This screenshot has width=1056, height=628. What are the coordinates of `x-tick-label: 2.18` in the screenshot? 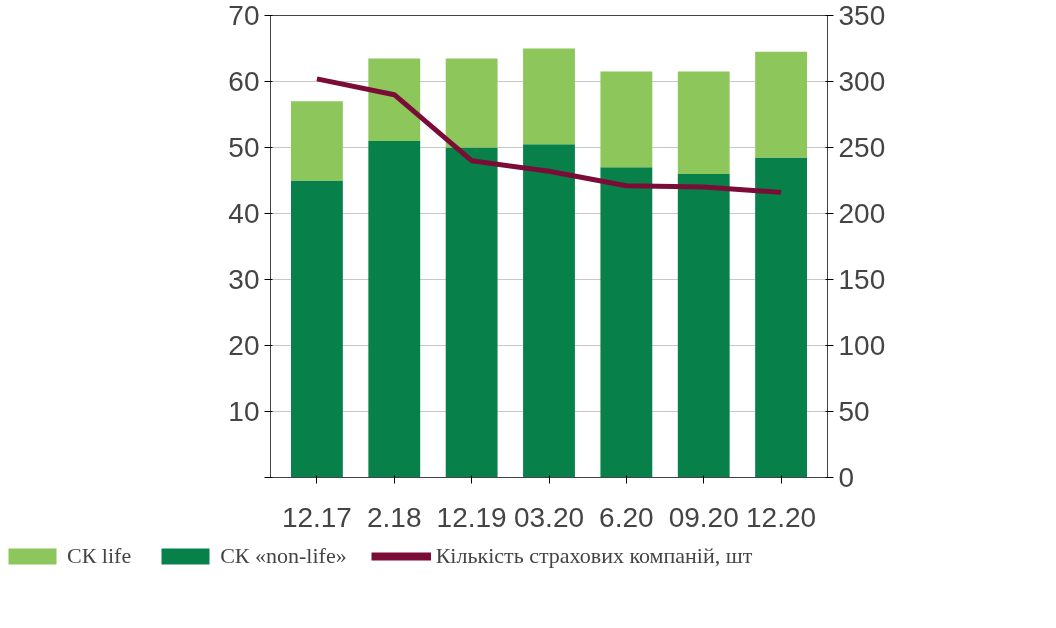 It's located at (394, 517).